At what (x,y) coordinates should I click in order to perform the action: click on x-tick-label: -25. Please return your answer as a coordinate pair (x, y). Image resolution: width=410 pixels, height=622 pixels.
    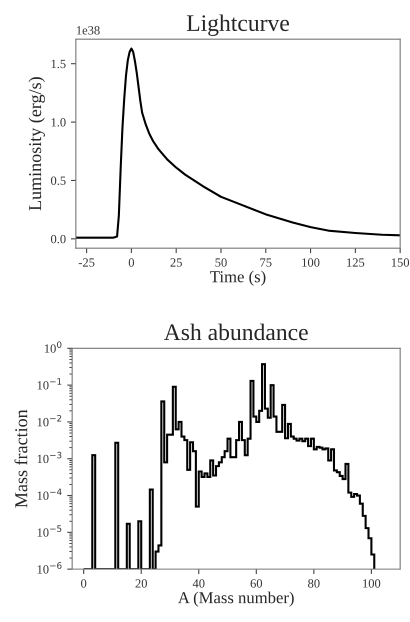
    Looking at the image, I should click on (86, 262).